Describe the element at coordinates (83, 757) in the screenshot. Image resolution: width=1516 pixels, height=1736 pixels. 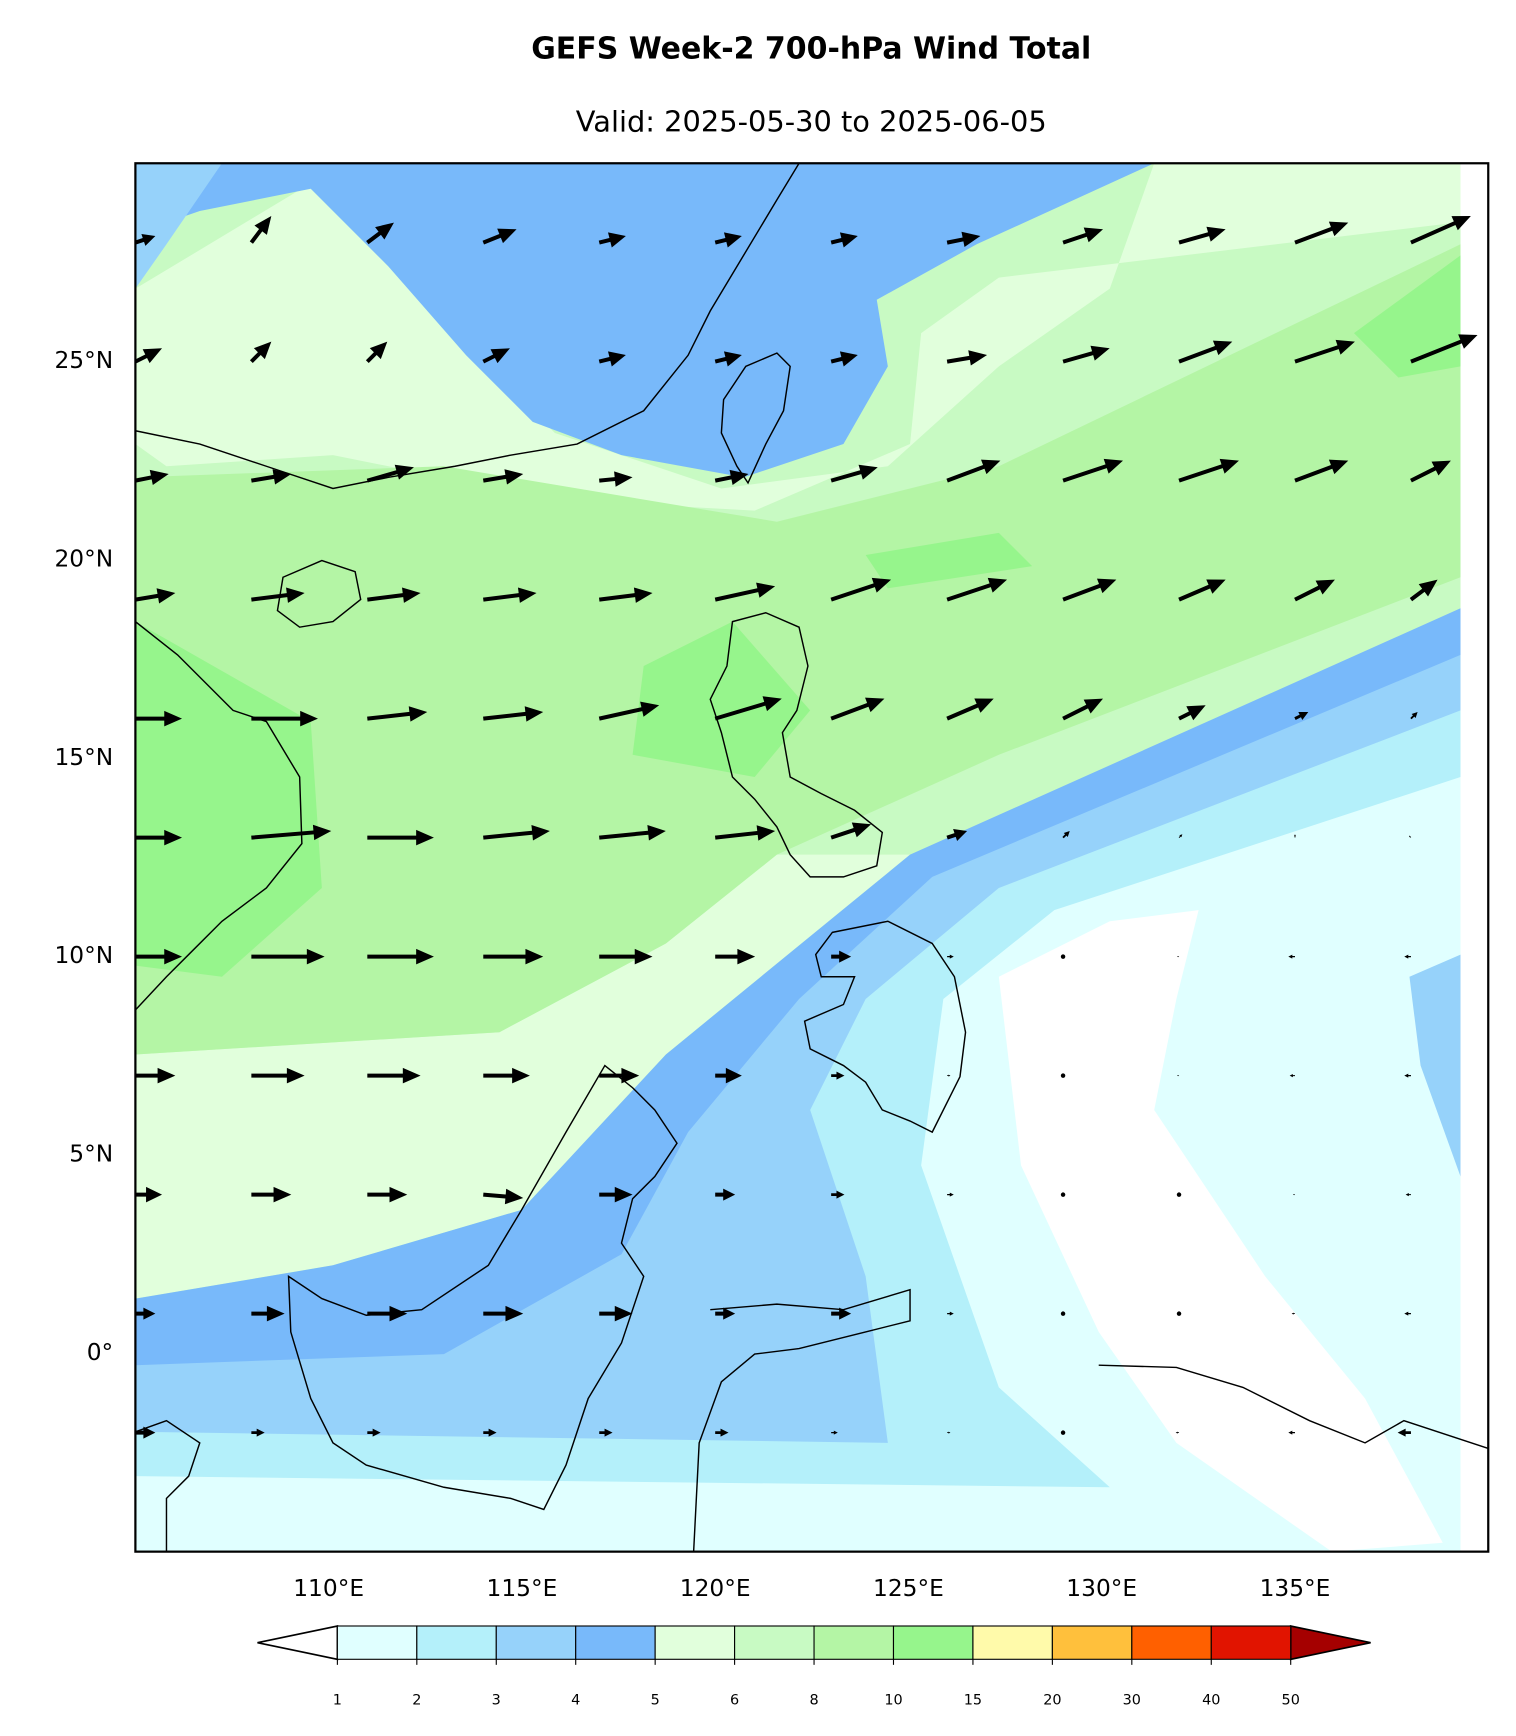
I see `y-tick-label: 15°N` at that location.